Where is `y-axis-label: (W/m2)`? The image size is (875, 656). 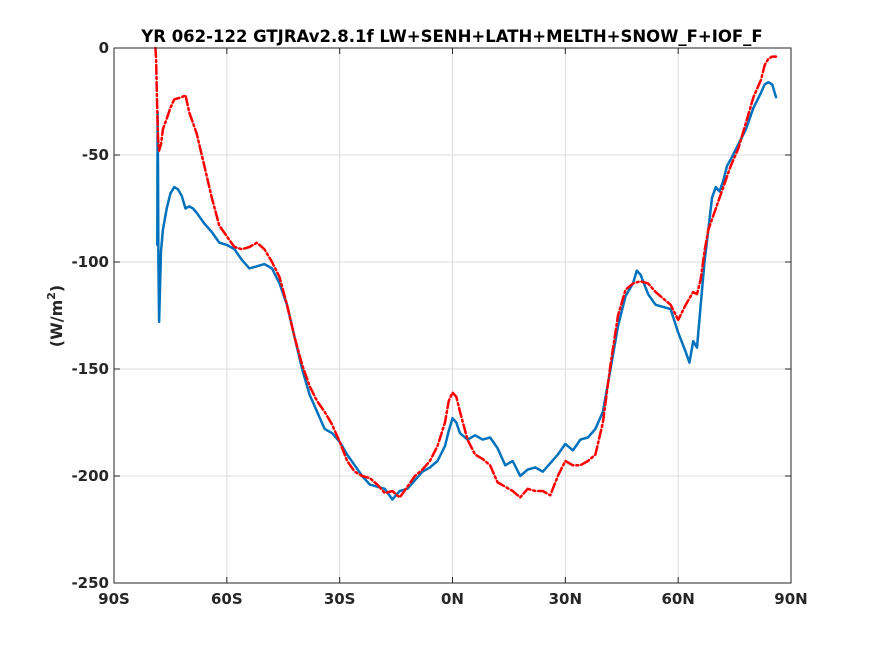
y-axis-label: (W/m2) is located at coordinates (55, 316).